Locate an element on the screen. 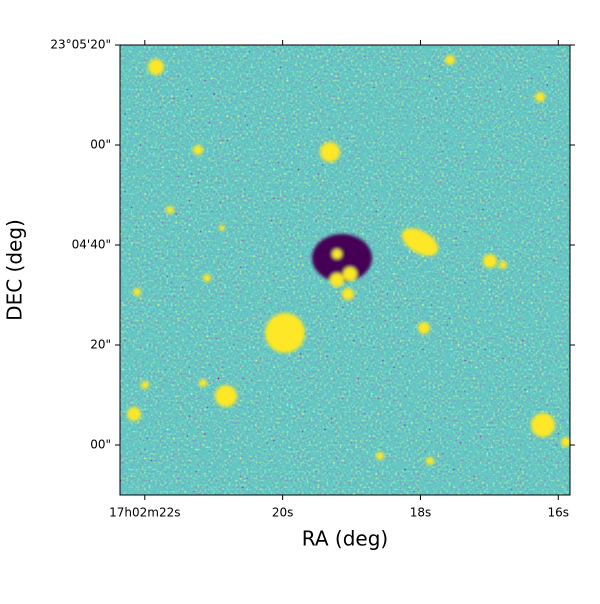  y-tick-label: 04'40" is located at coordinates (91, 245).